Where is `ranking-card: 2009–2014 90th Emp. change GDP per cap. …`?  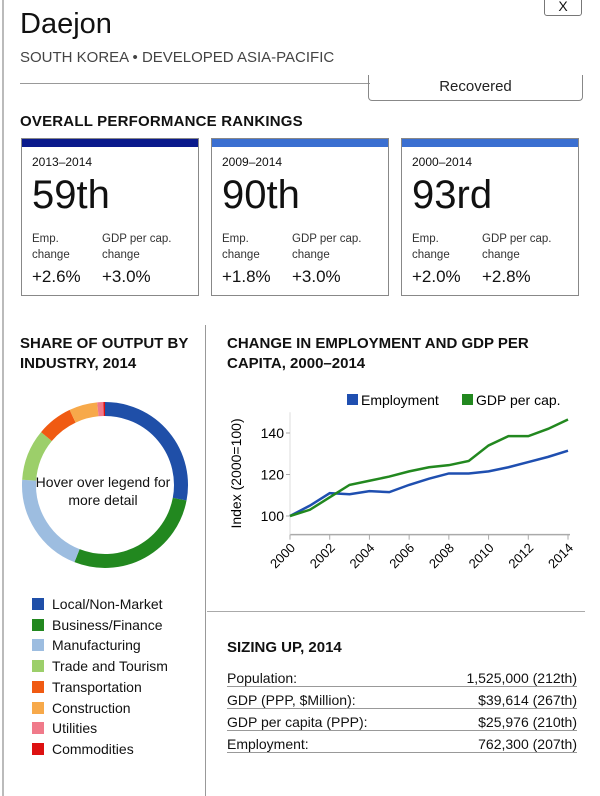 ranking-card: 2009–2014 90th Emp. change GDP per cap. … is located at coordinates (300, 217).